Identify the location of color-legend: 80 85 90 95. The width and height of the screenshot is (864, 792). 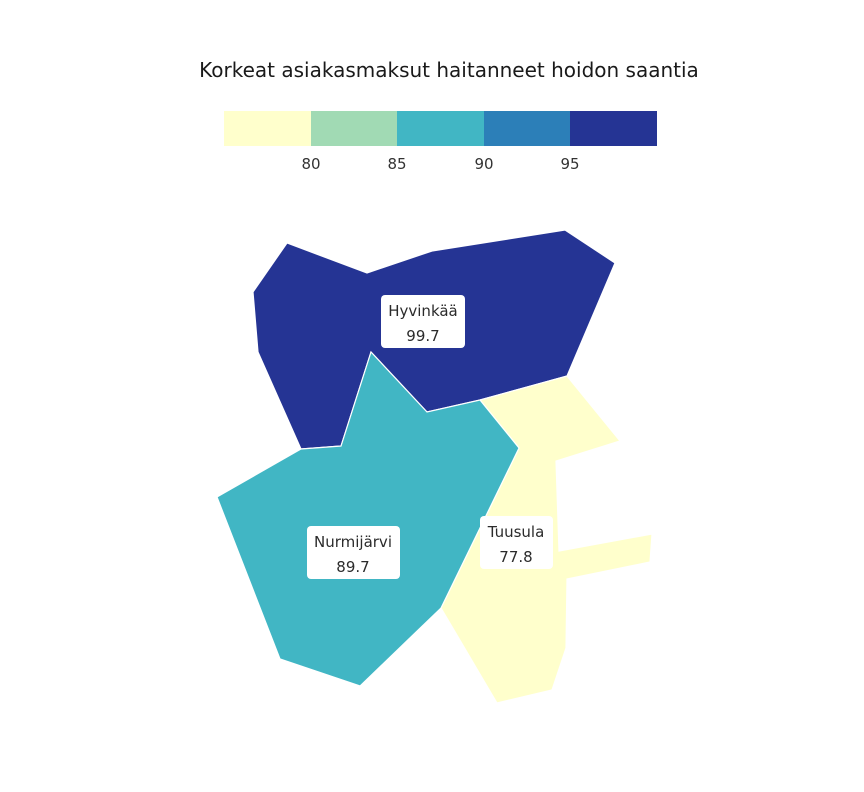
(440, 142).